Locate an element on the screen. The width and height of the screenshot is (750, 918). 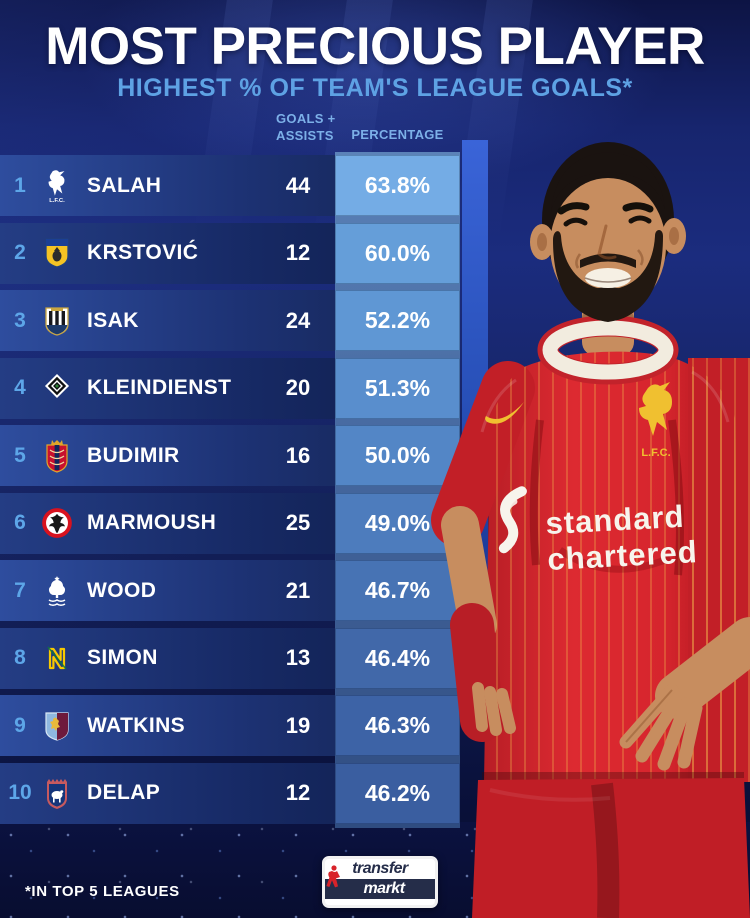
player-name: SALAH is located at coordinates (124, 185).